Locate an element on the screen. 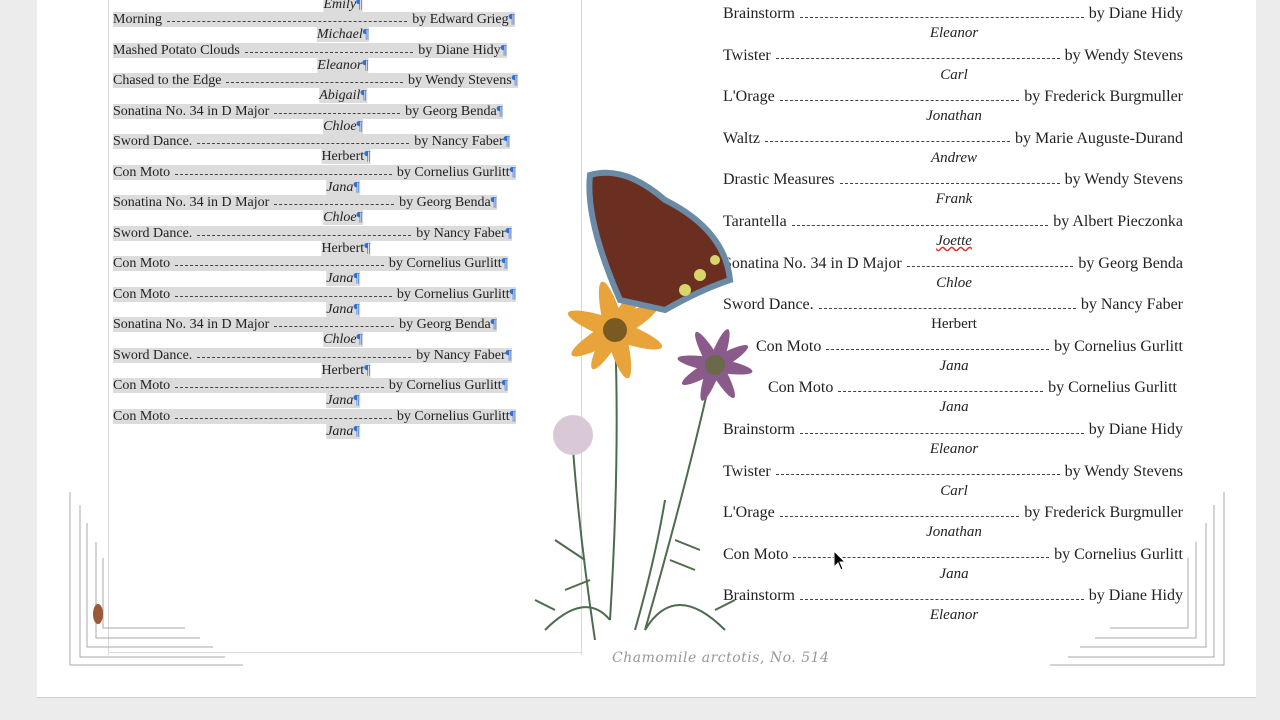 The width and height of the screenshot is (1280, 720). performer-text: Michael is located at coordinates (339, 34).